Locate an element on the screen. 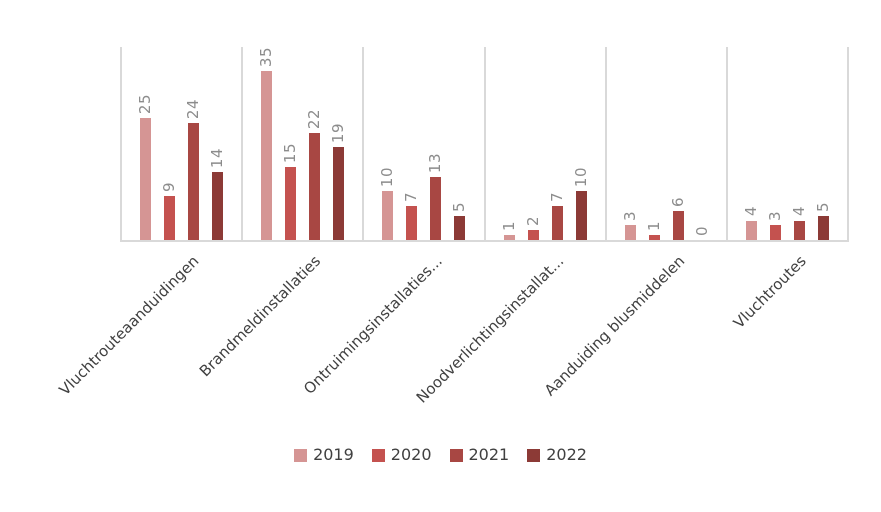 The height and width of the screenshot is (512, 881). bar-column: 2 is located at coordinates (532, 143).